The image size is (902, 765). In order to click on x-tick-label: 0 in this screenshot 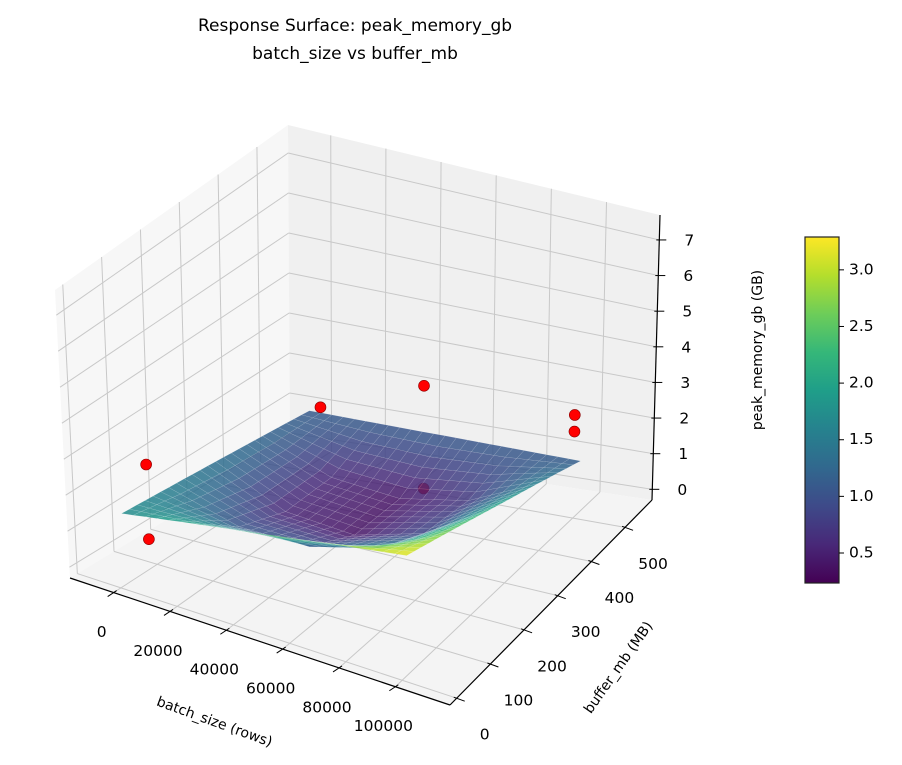, I will do `click(102, 632)`.